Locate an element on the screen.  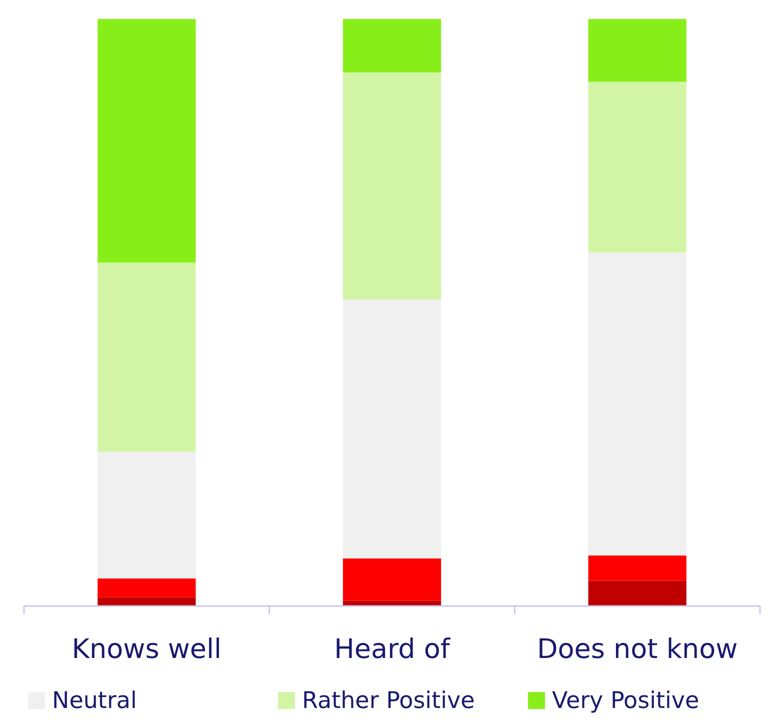
legend-label: Neutral is located at coordinates (94, 701).